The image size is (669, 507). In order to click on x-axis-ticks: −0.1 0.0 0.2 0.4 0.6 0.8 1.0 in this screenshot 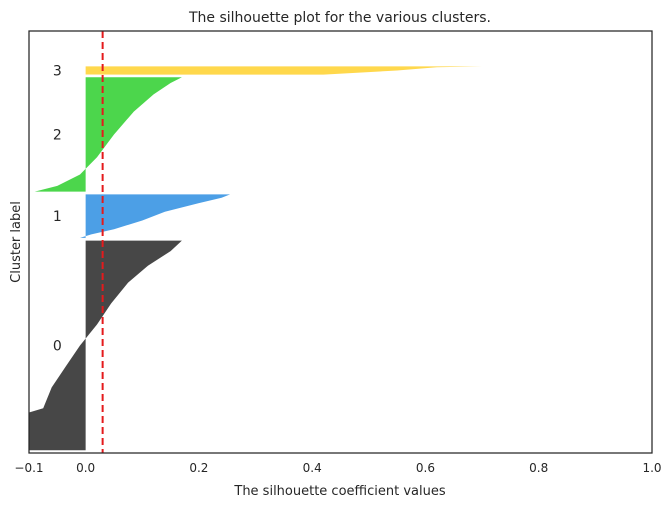, I will do `click(337, 468)`.